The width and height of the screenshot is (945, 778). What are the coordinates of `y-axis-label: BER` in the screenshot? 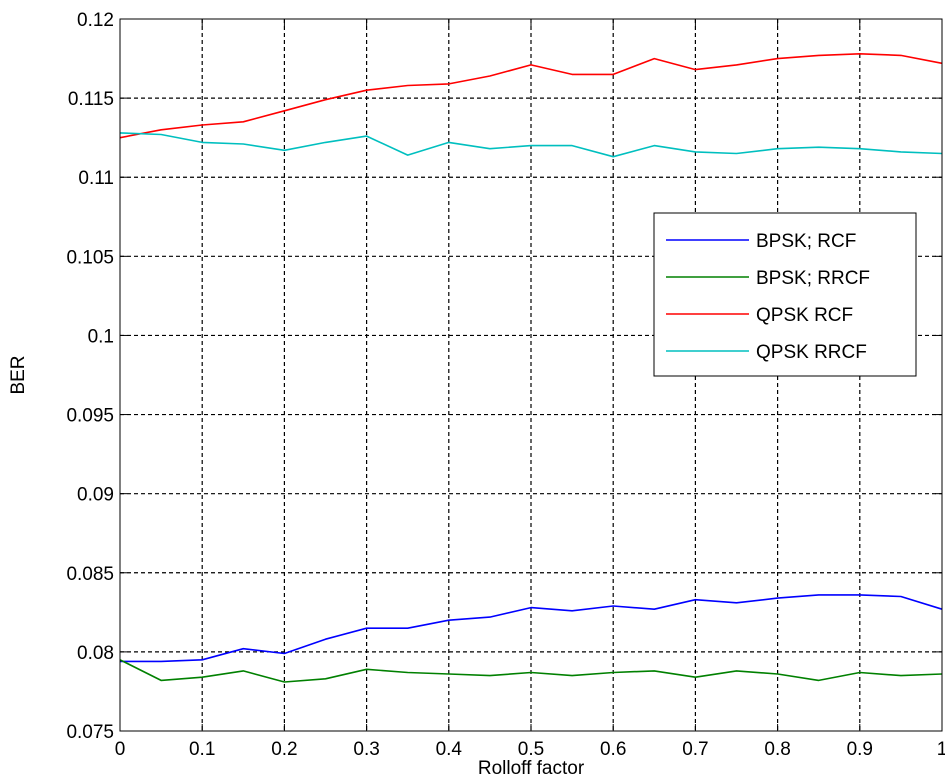 It's located at (18, 374).